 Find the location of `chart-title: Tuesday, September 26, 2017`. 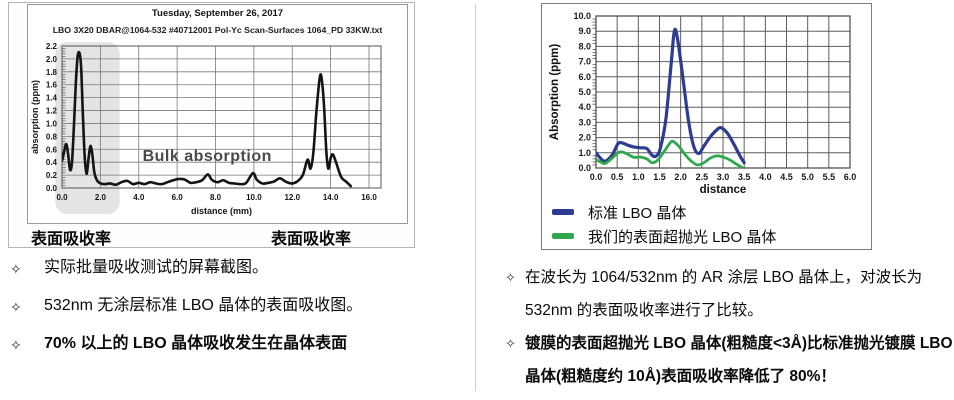

chart-title: Tuesday, September 26, 2017 is located at coordinates (217, 13).